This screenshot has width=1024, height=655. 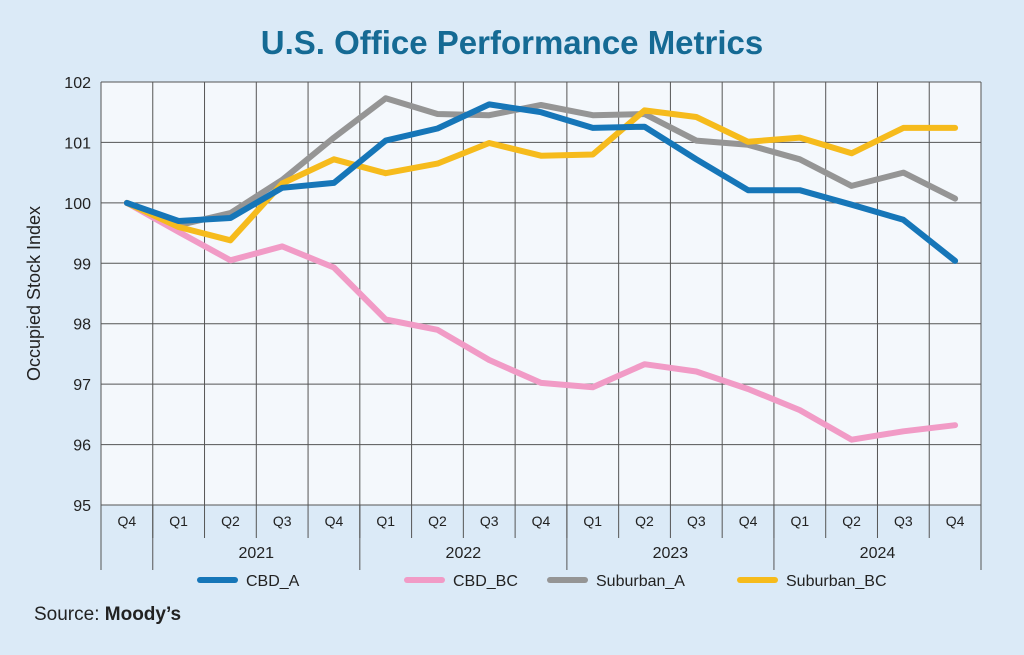 What do you see at coordinates (77, 143) in the screenshot?
I see `y-tick-label: 101` at bounding box center [77, 143].